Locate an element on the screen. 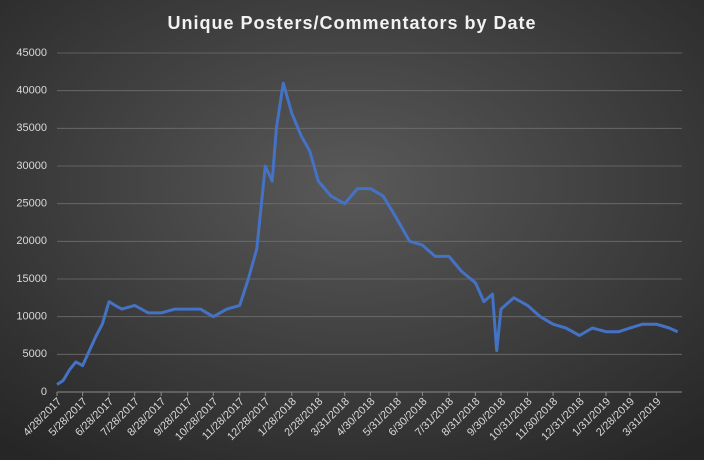 The height and width of the screenshot is (460, 704). y-tick-label: 35000 is located at coordinates (31, 128).